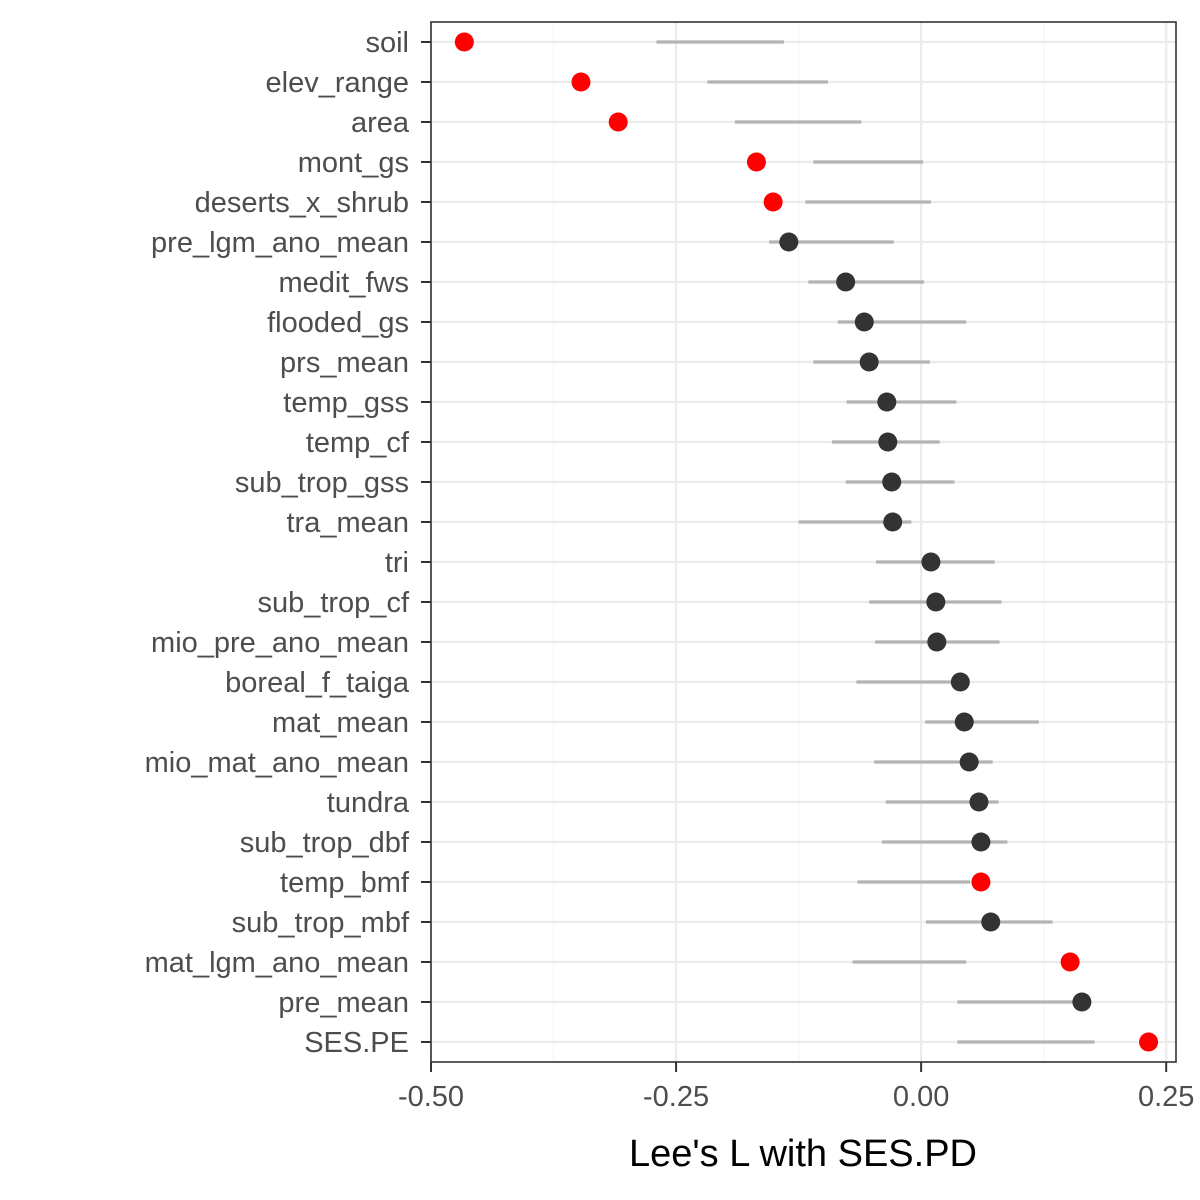 This screenshot has height=1200, width=1200. I want to click on point-boreal_f_taiga, so click(960, 682).